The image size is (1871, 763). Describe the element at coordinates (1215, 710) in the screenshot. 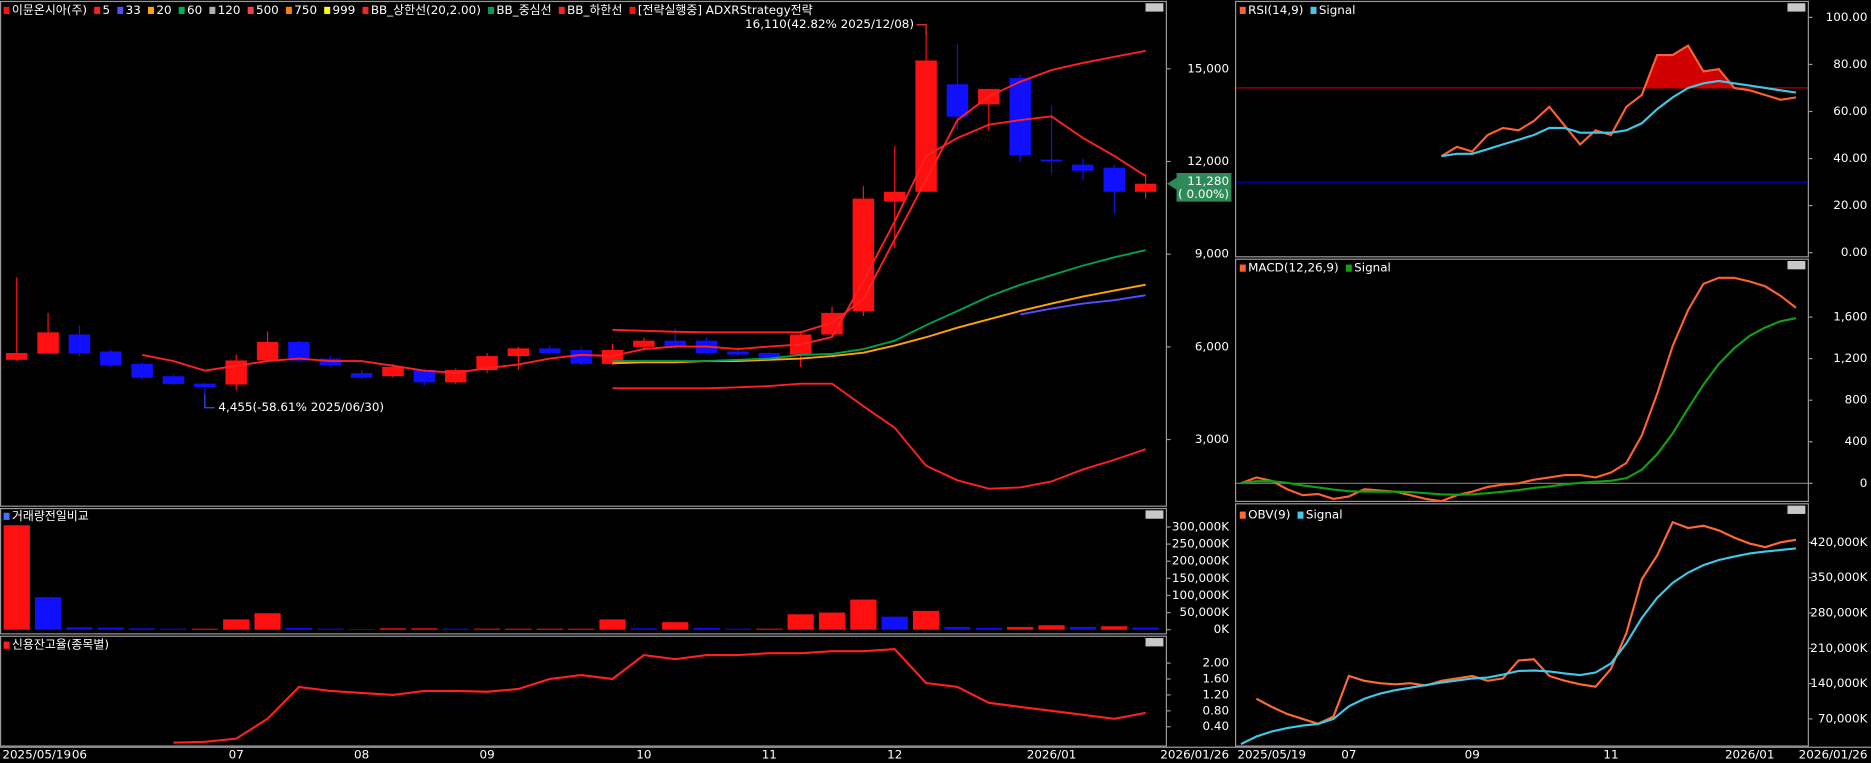

I see `y-tick-label: 0.80` at that location.